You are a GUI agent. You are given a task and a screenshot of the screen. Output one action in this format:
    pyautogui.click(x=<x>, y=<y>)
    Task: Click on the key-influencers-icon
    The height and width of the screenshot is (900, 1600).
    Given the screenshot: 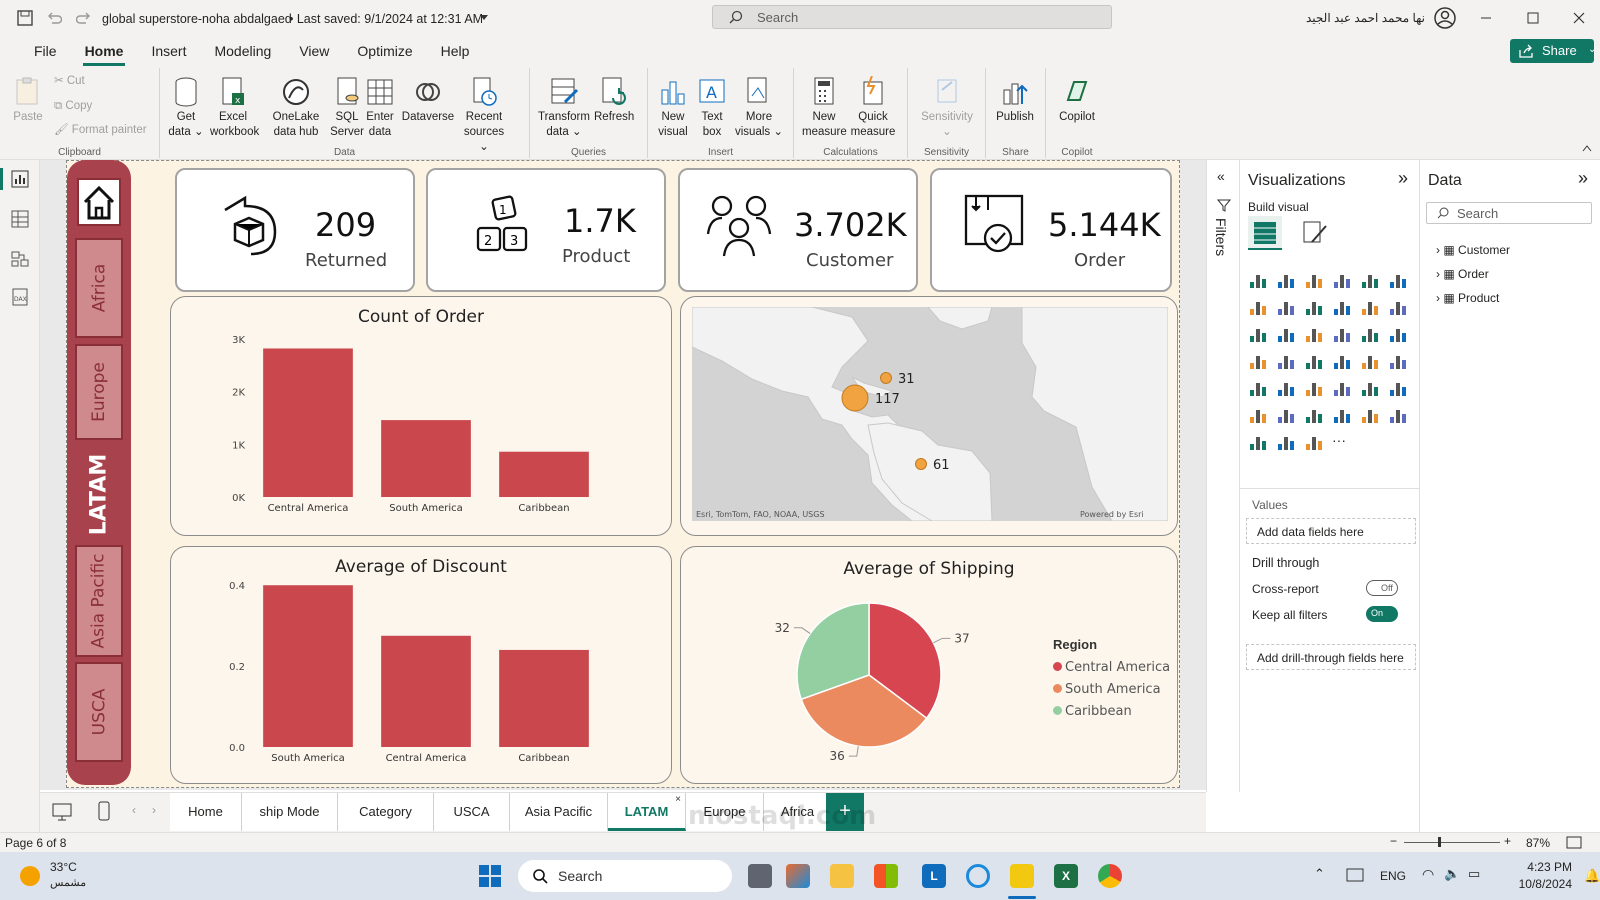 What is the action you would take?
    pyautogui.click(x=1286, y=415)
    